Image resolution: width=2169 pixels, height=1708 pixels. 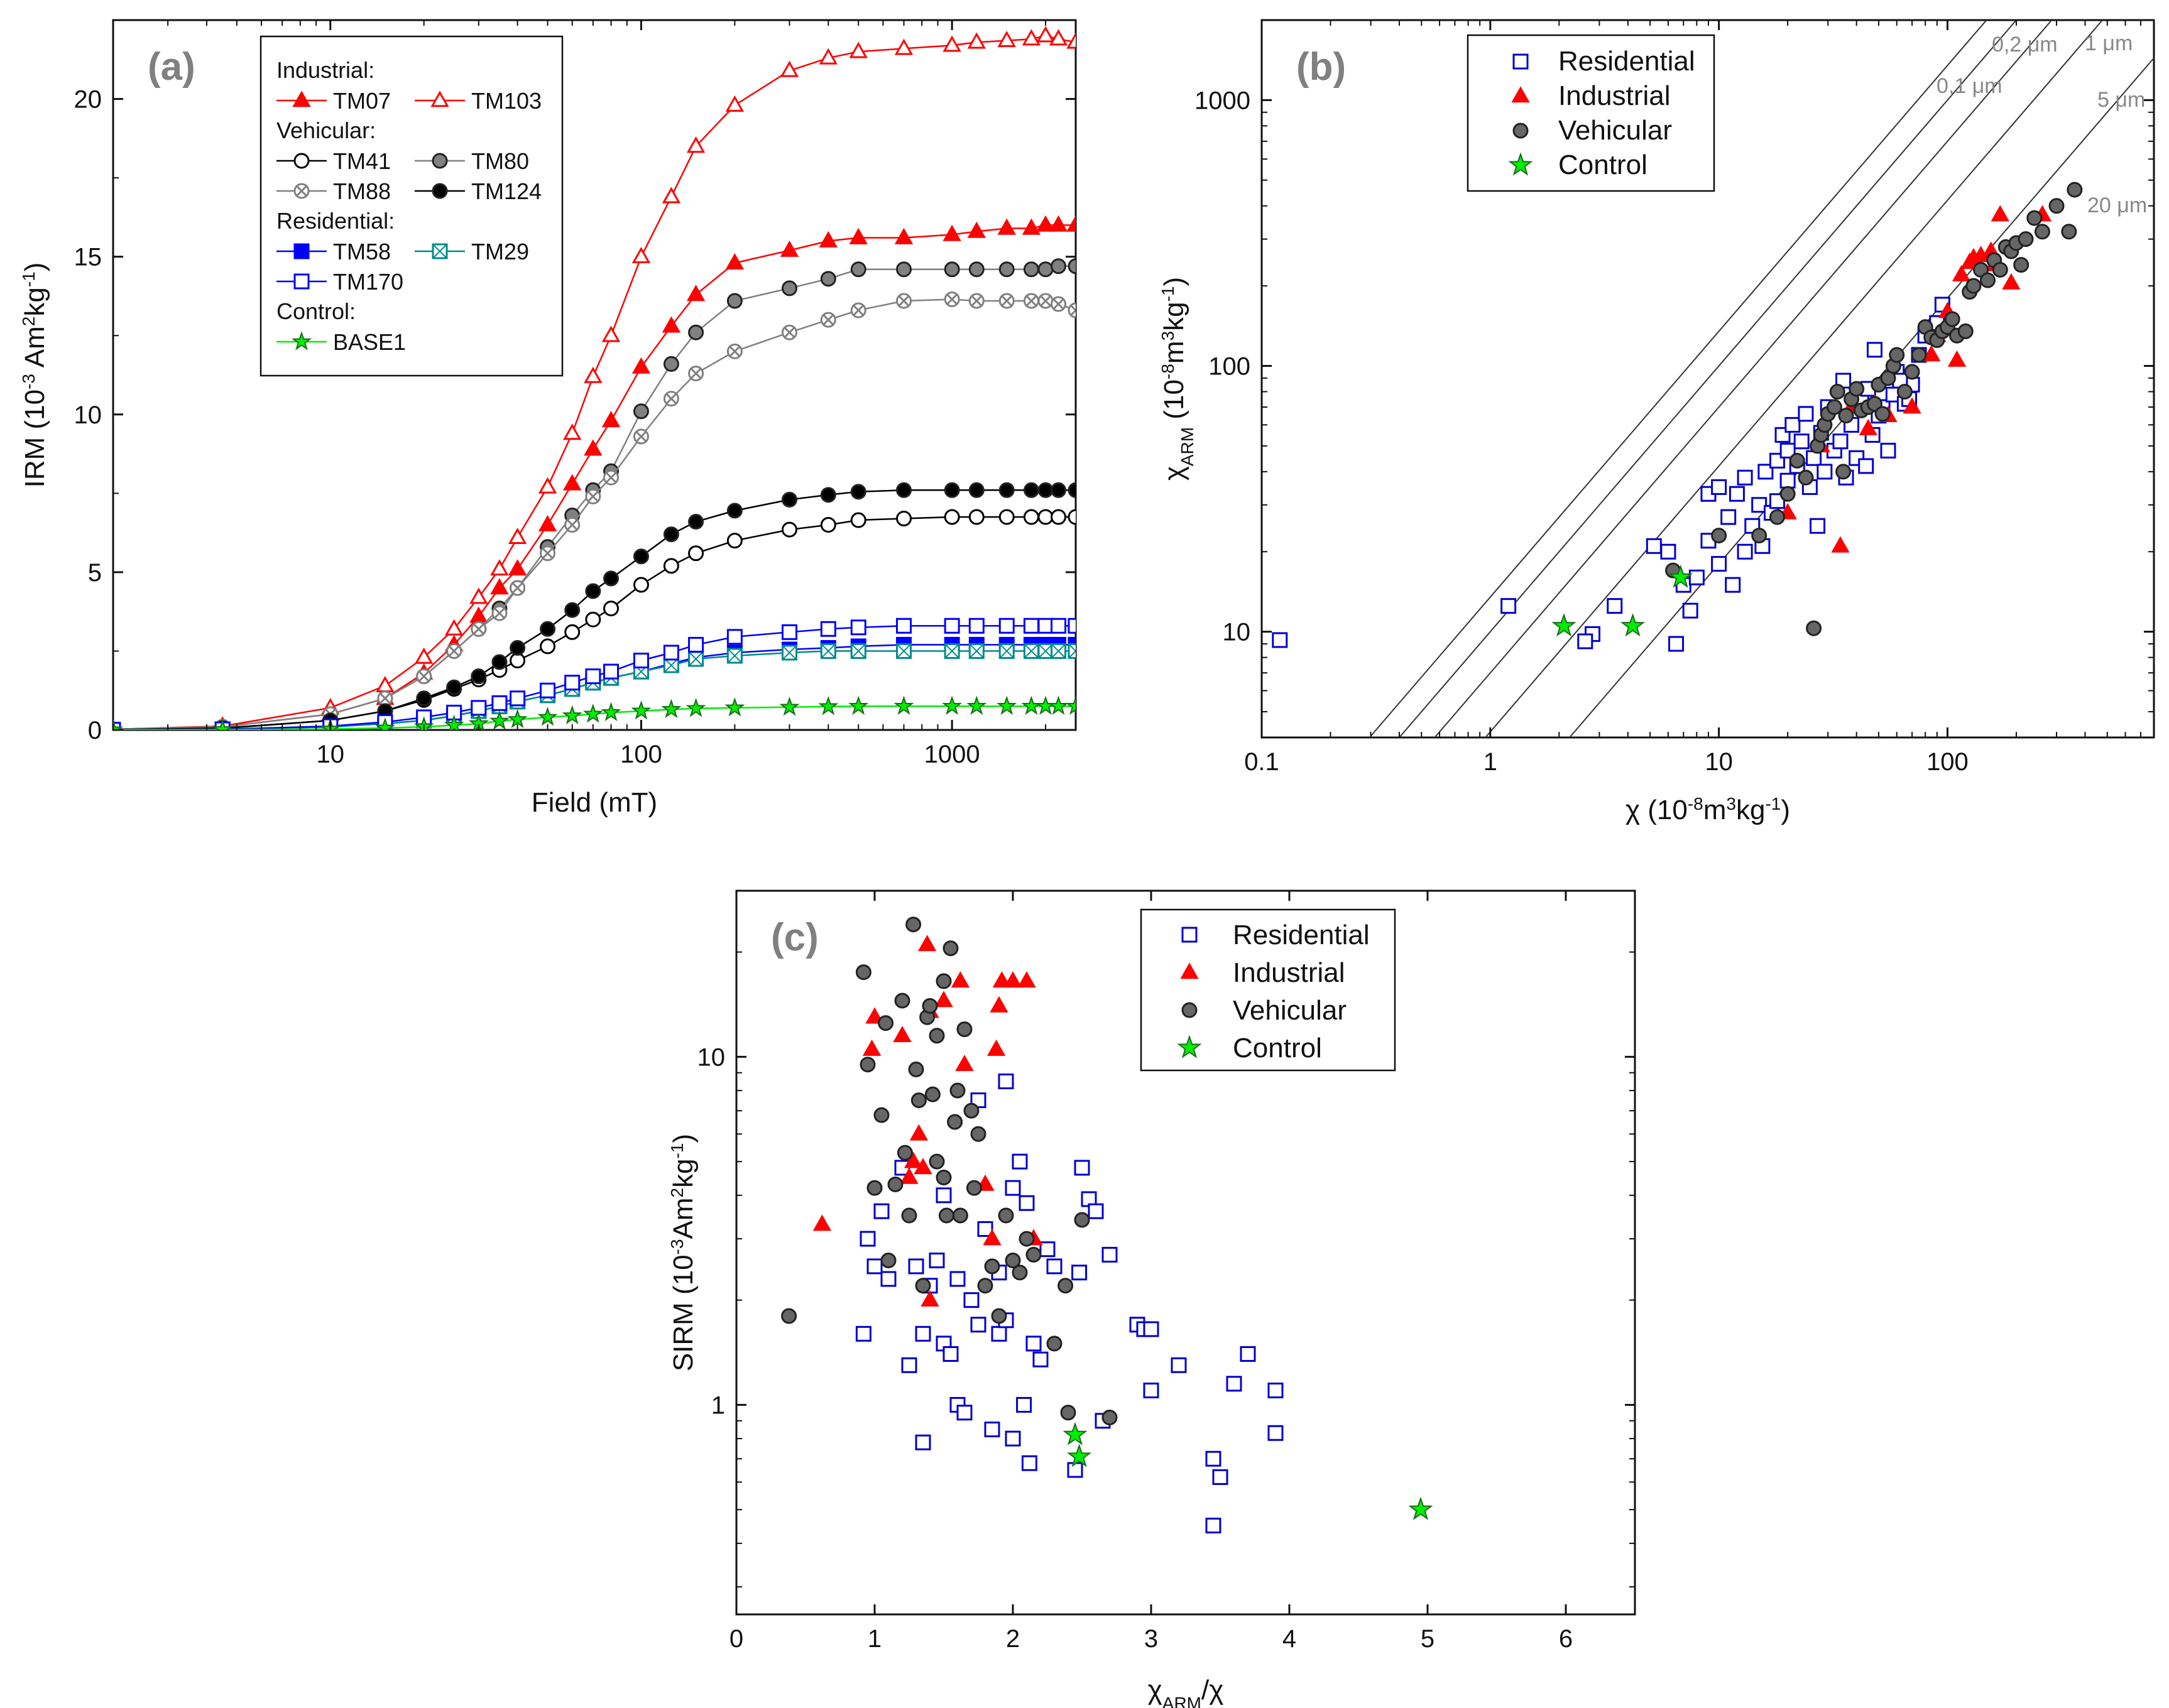 I want to click on x-tick-label: 10, so click(x=1719, y=762).